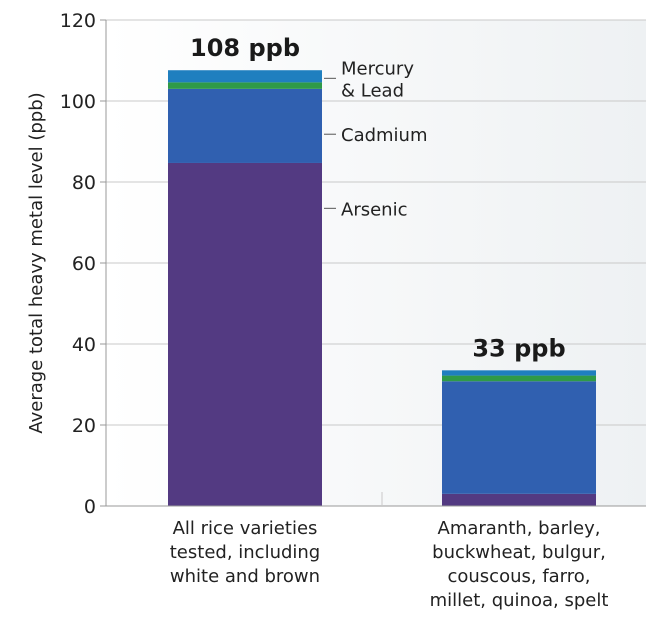 Image resolution: width=652 pixels, height=627 pixels. Describe the element at coordinates (84, 426) in the screenshot. I see `y-tick-label: 20` at that location.